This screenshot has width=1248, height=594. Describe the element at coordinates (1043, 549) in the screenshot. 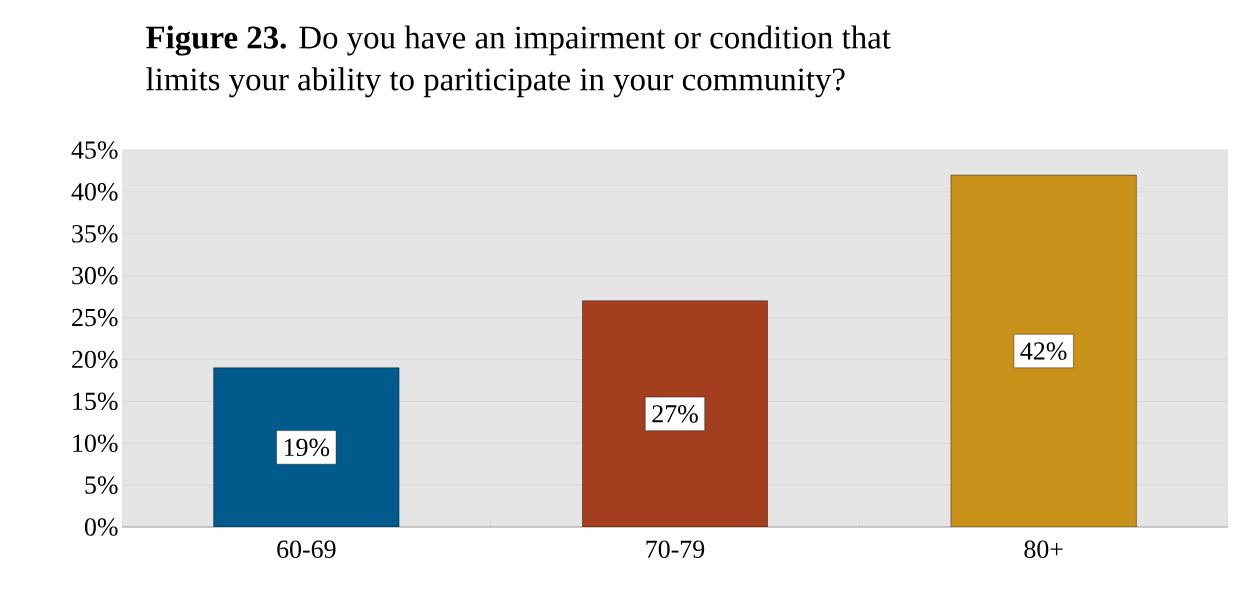

I see `x-tick-label: 80+` at that location.